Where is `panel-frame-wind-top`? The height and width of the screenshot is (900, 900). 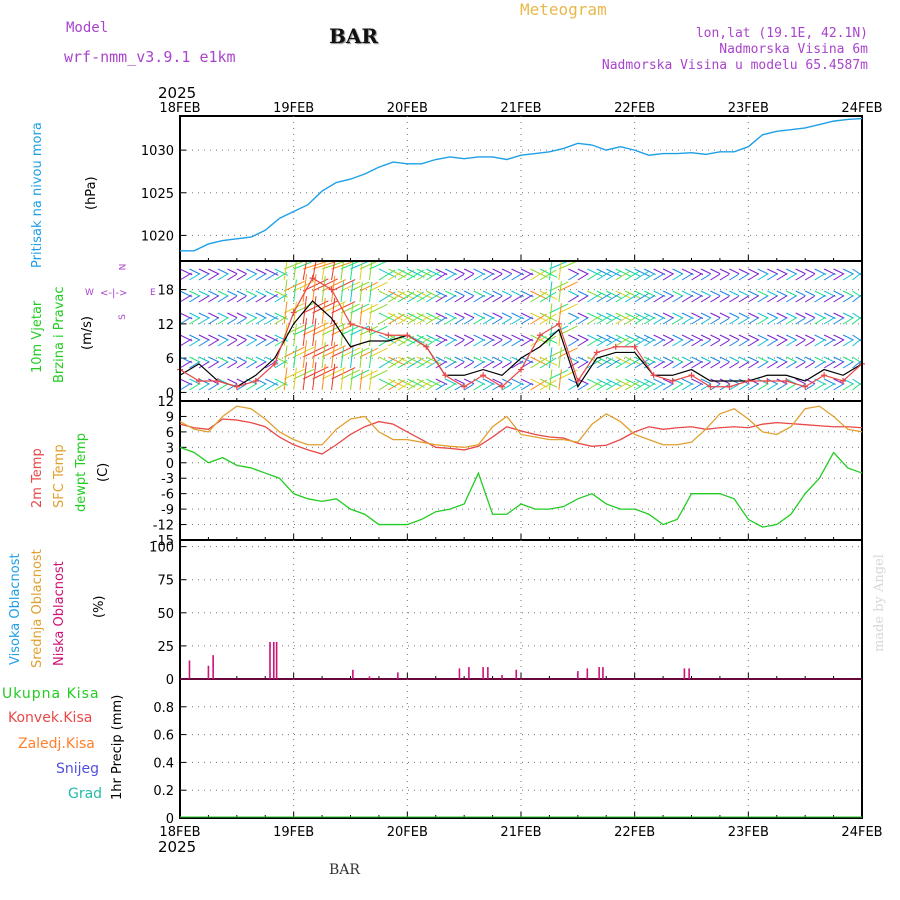
panel-frame-wind-top is located at coordinates (521, 331).